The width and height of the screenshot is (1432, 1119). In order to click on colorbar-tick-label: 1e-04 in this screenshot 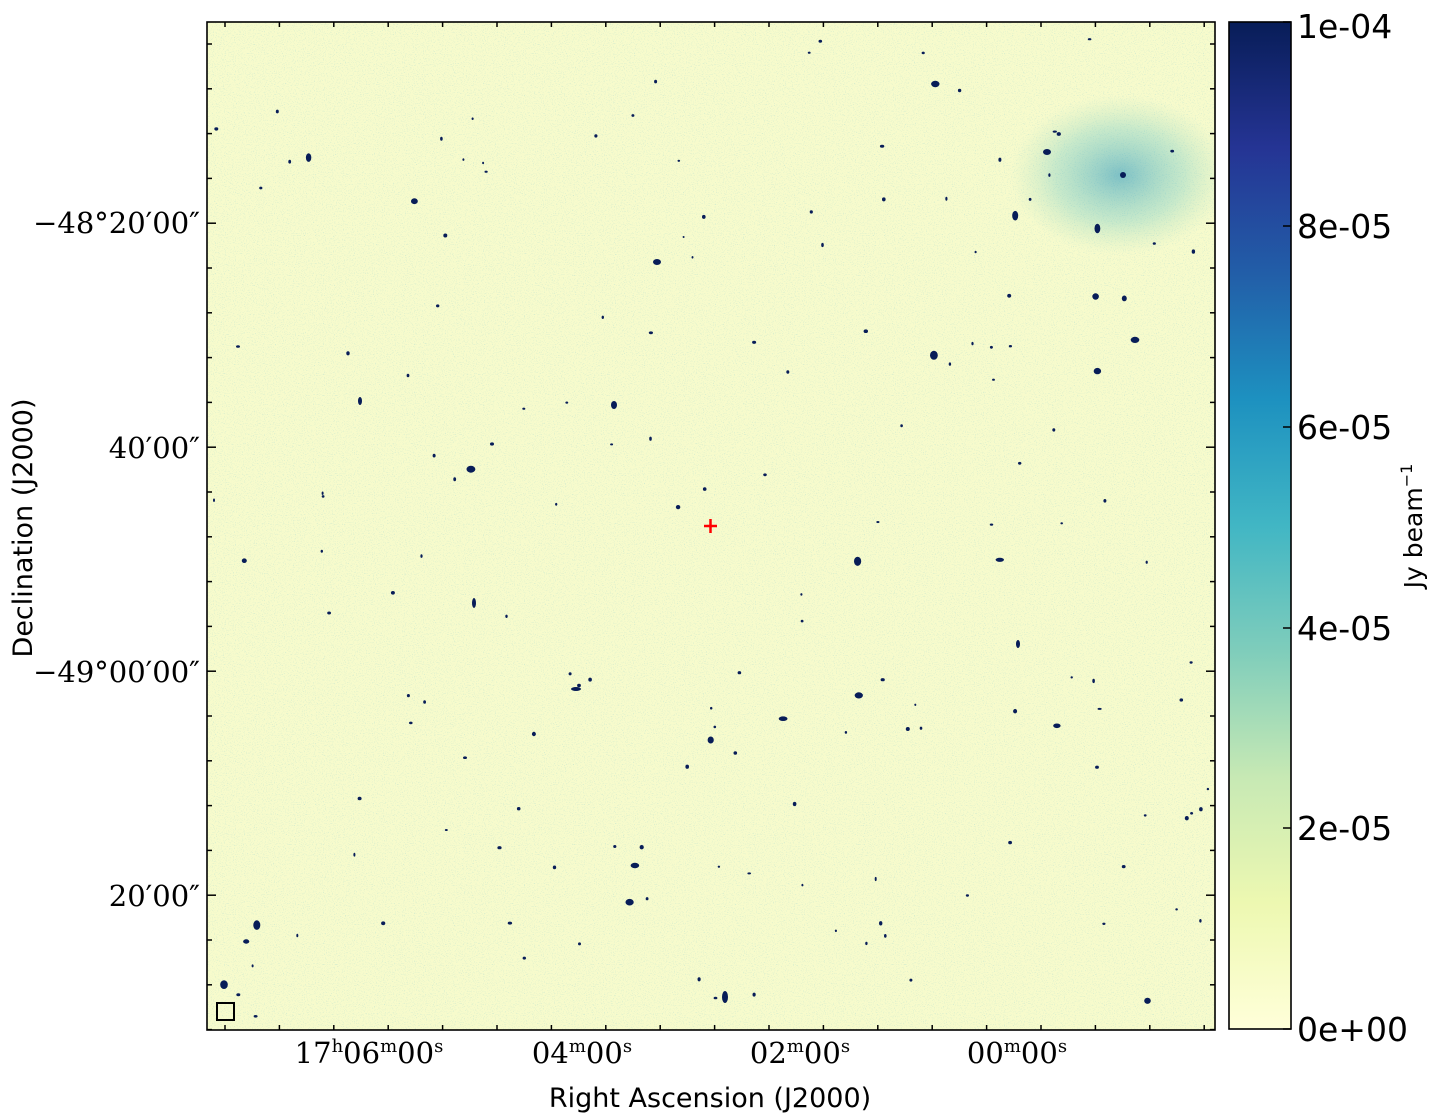, I will do `click(1344, 26)`.